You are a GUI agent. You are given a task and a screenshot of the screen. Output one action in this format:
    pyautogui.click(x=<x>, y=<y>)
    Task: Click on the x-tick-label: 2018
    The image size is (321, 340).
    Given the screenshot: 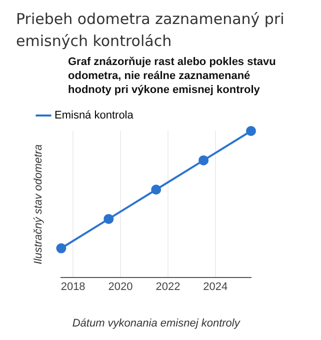 What is the action you would take?
    pyautogui.click(x=73, y=287)
    